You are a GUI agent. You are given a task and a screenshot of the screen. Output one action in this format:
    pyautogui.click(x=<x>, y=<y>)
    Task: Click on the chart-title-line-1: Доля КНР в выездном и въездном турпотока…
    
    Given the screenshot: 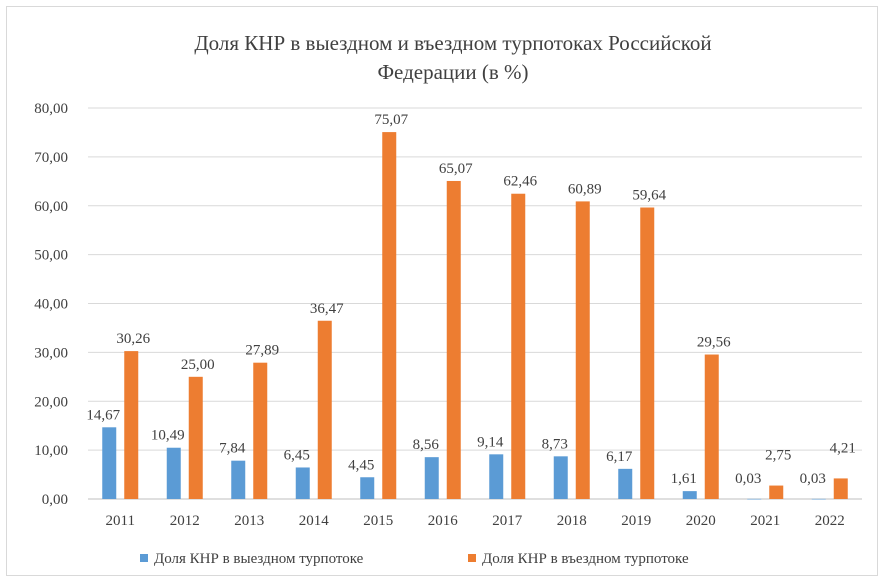 What is the action you would take?
    pyautogui.click(x=452, y=43)
    